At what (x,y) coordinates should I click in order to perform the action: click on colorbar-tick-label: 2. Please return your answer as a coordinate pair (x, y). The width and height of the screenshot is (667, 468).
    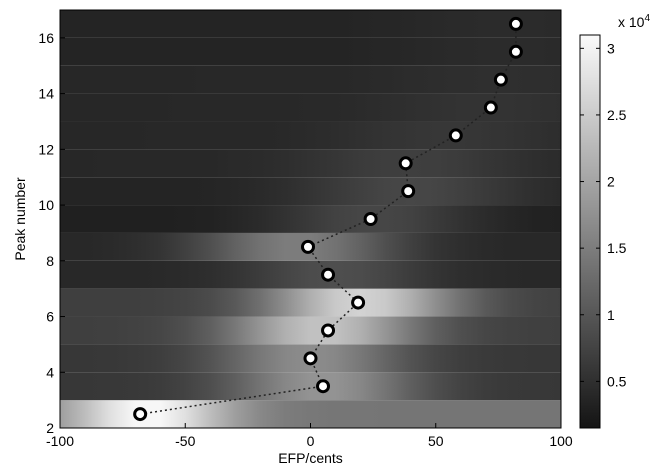
    Looking at the image, I should click on (611, 182).